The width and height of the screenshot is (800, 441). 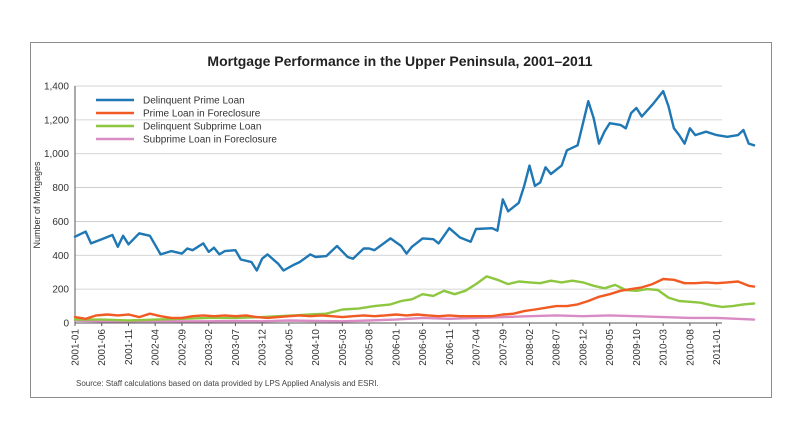 What do you see at coordinates (56, 206) in the screenshot?
I see `y-tick-labels: 0 200 400 600 800 1,000 1,200 1,400` at bounding box center [56, 206].